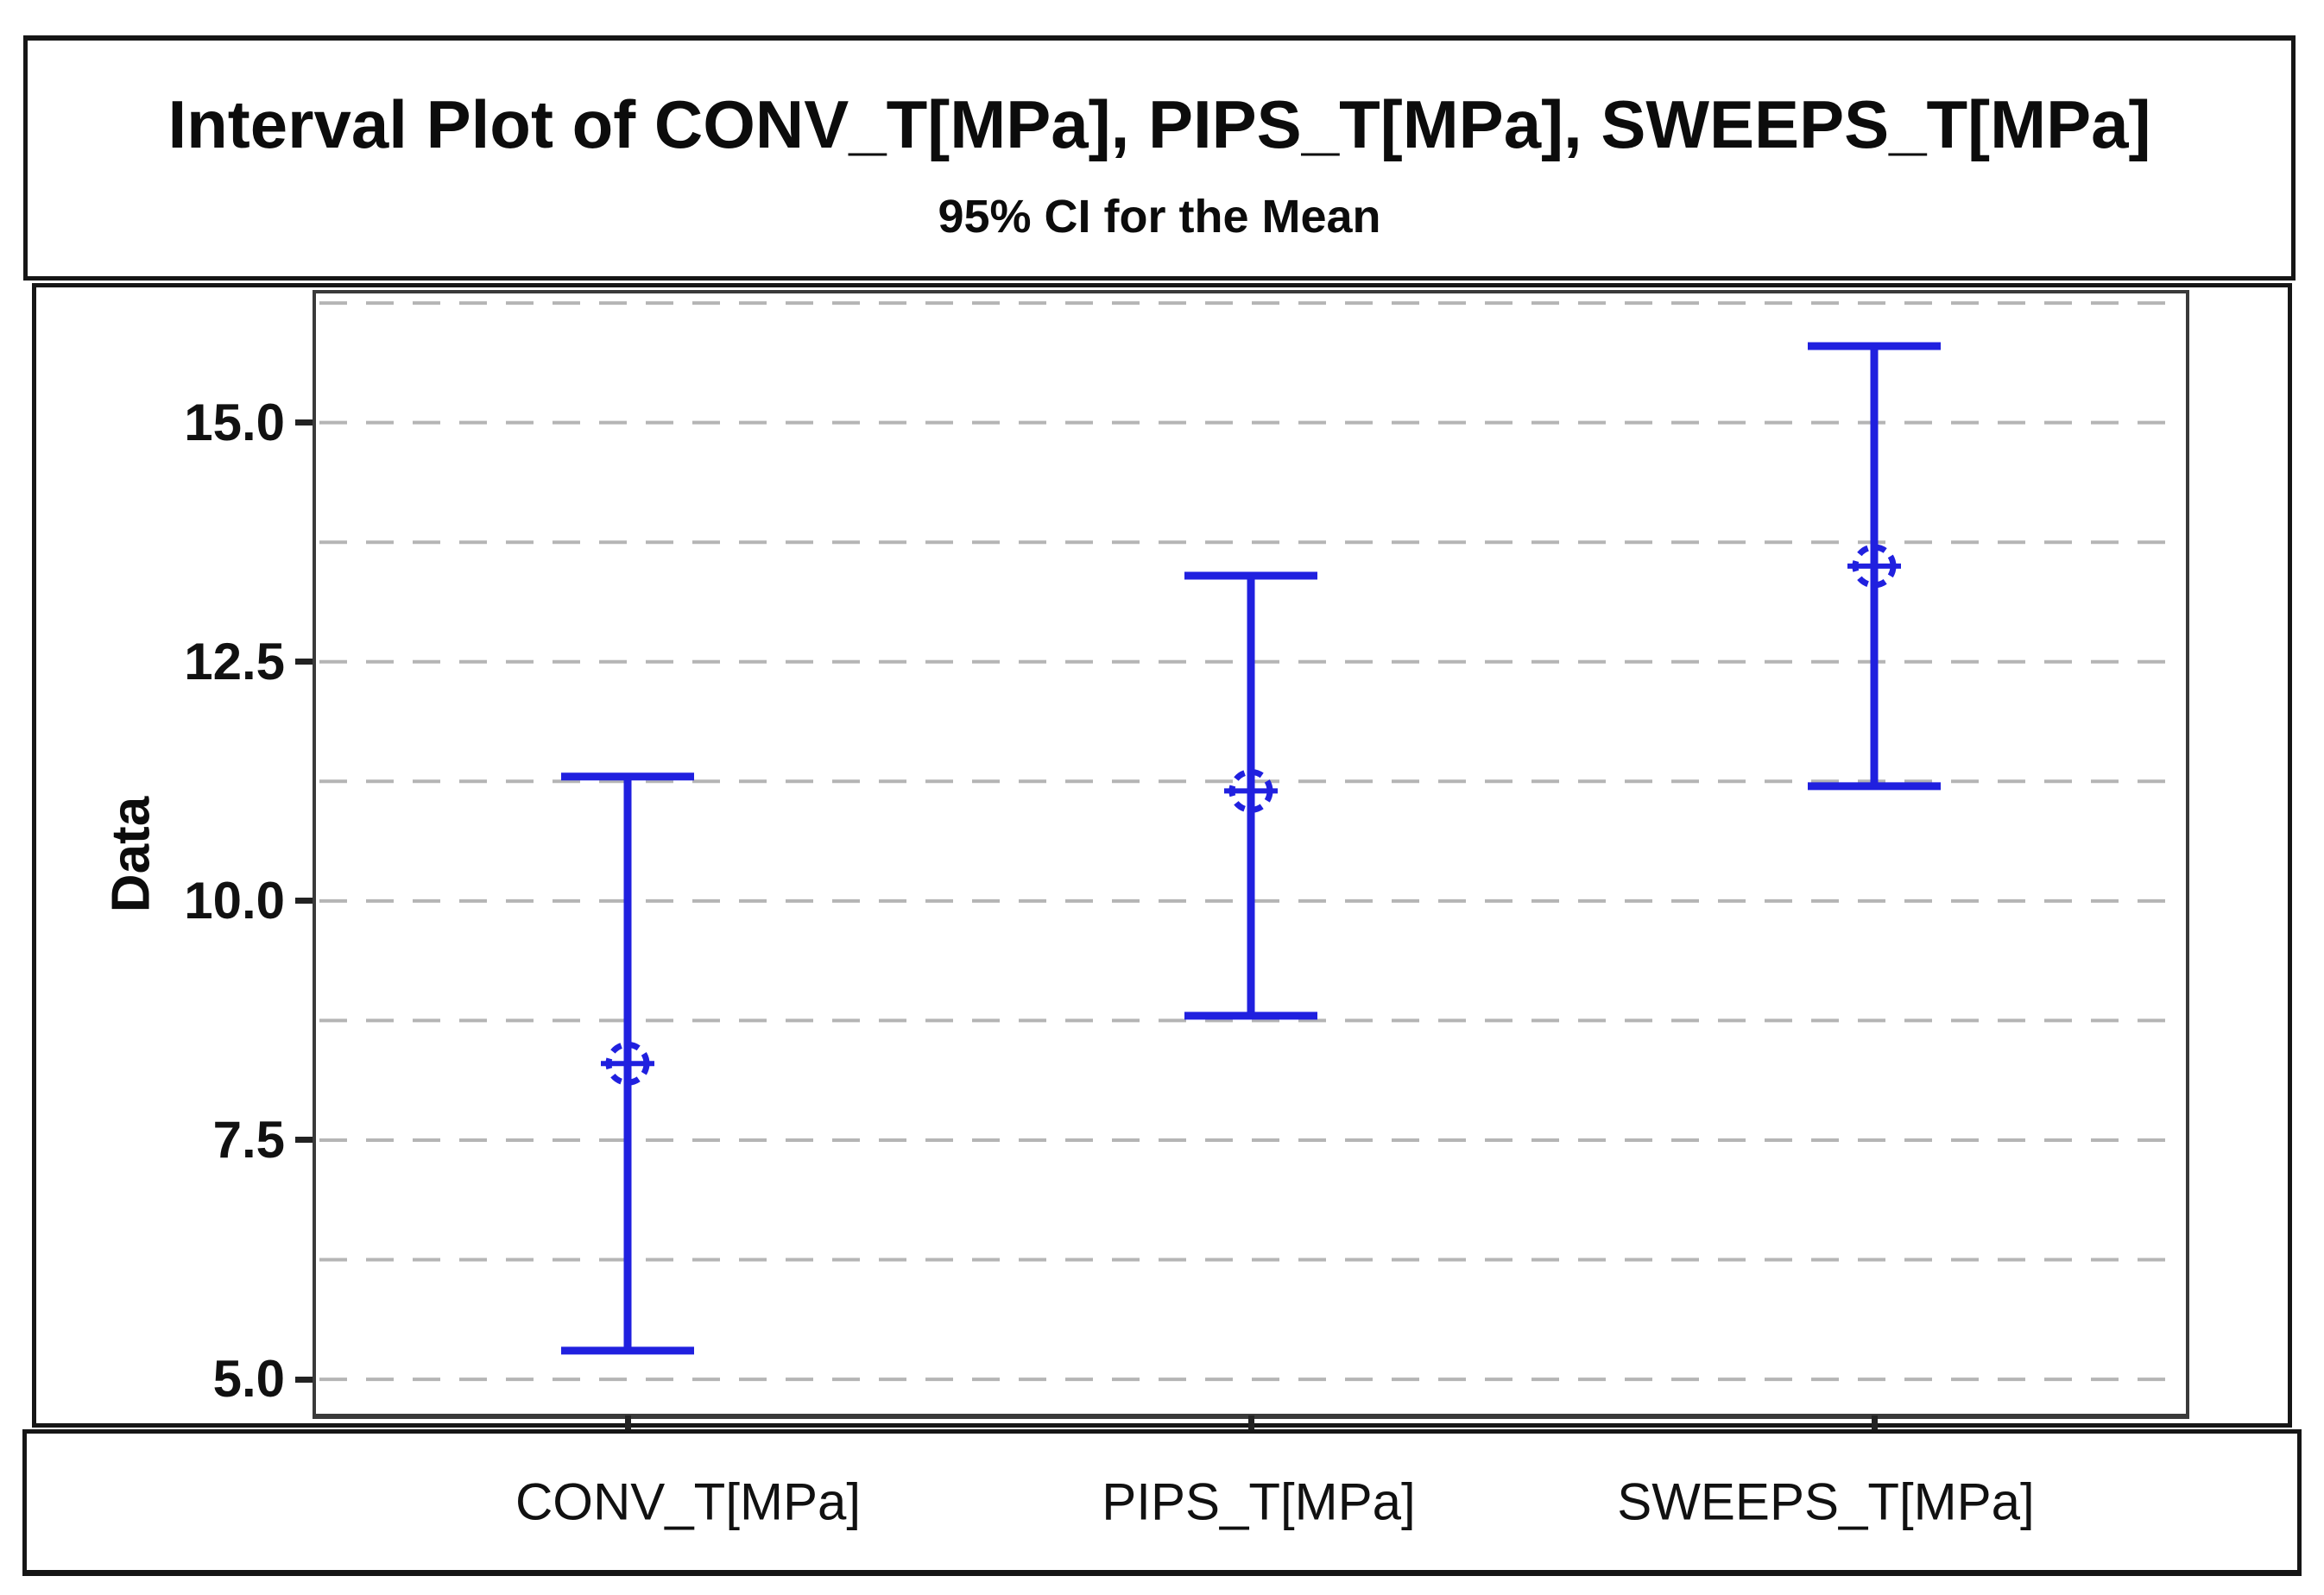 The image size is (2324, 1595). What do you see at coordinates (1826, 1502) in the screenshot?
I see `x-axis-category-label: SWEEPS_T[MPa]` at bounding box center [1826, 1502].